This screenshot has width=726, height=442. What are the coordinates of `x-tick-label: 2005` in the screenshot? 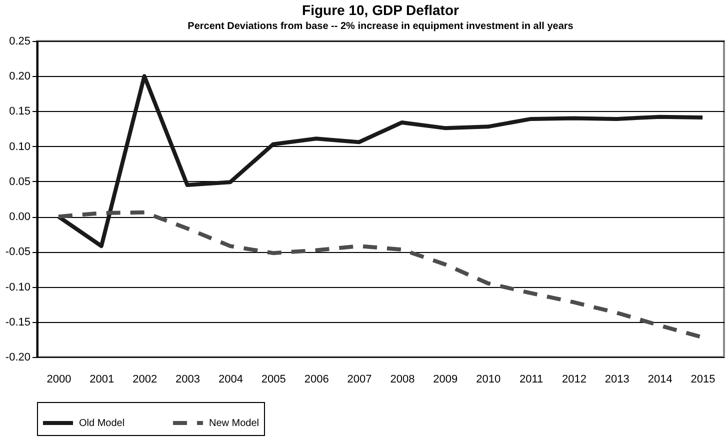 It's located at (273, 380).